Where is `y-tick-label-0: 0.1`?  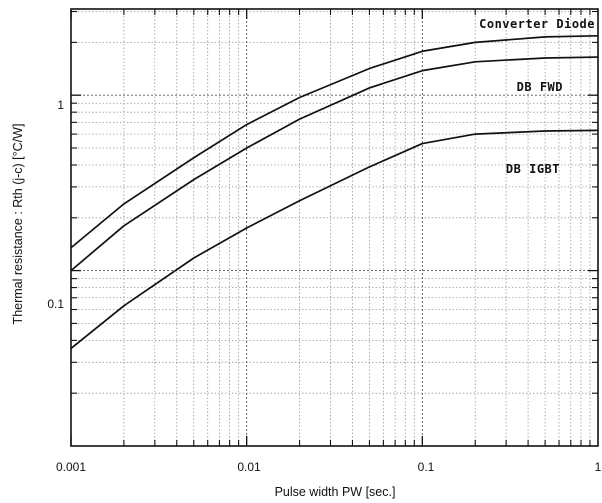 y-tick-label-0: 0.1 is located at coordinates (55, 304).